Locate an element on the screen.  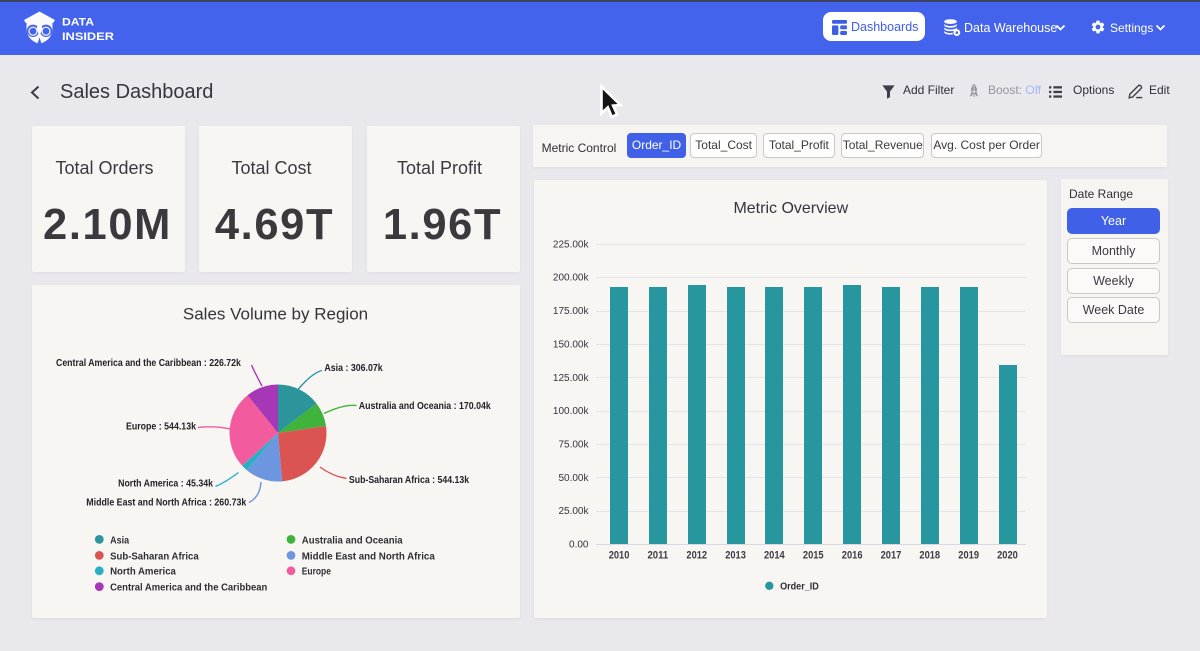
svg-text: 2012 is located at coordinates (696, 556).